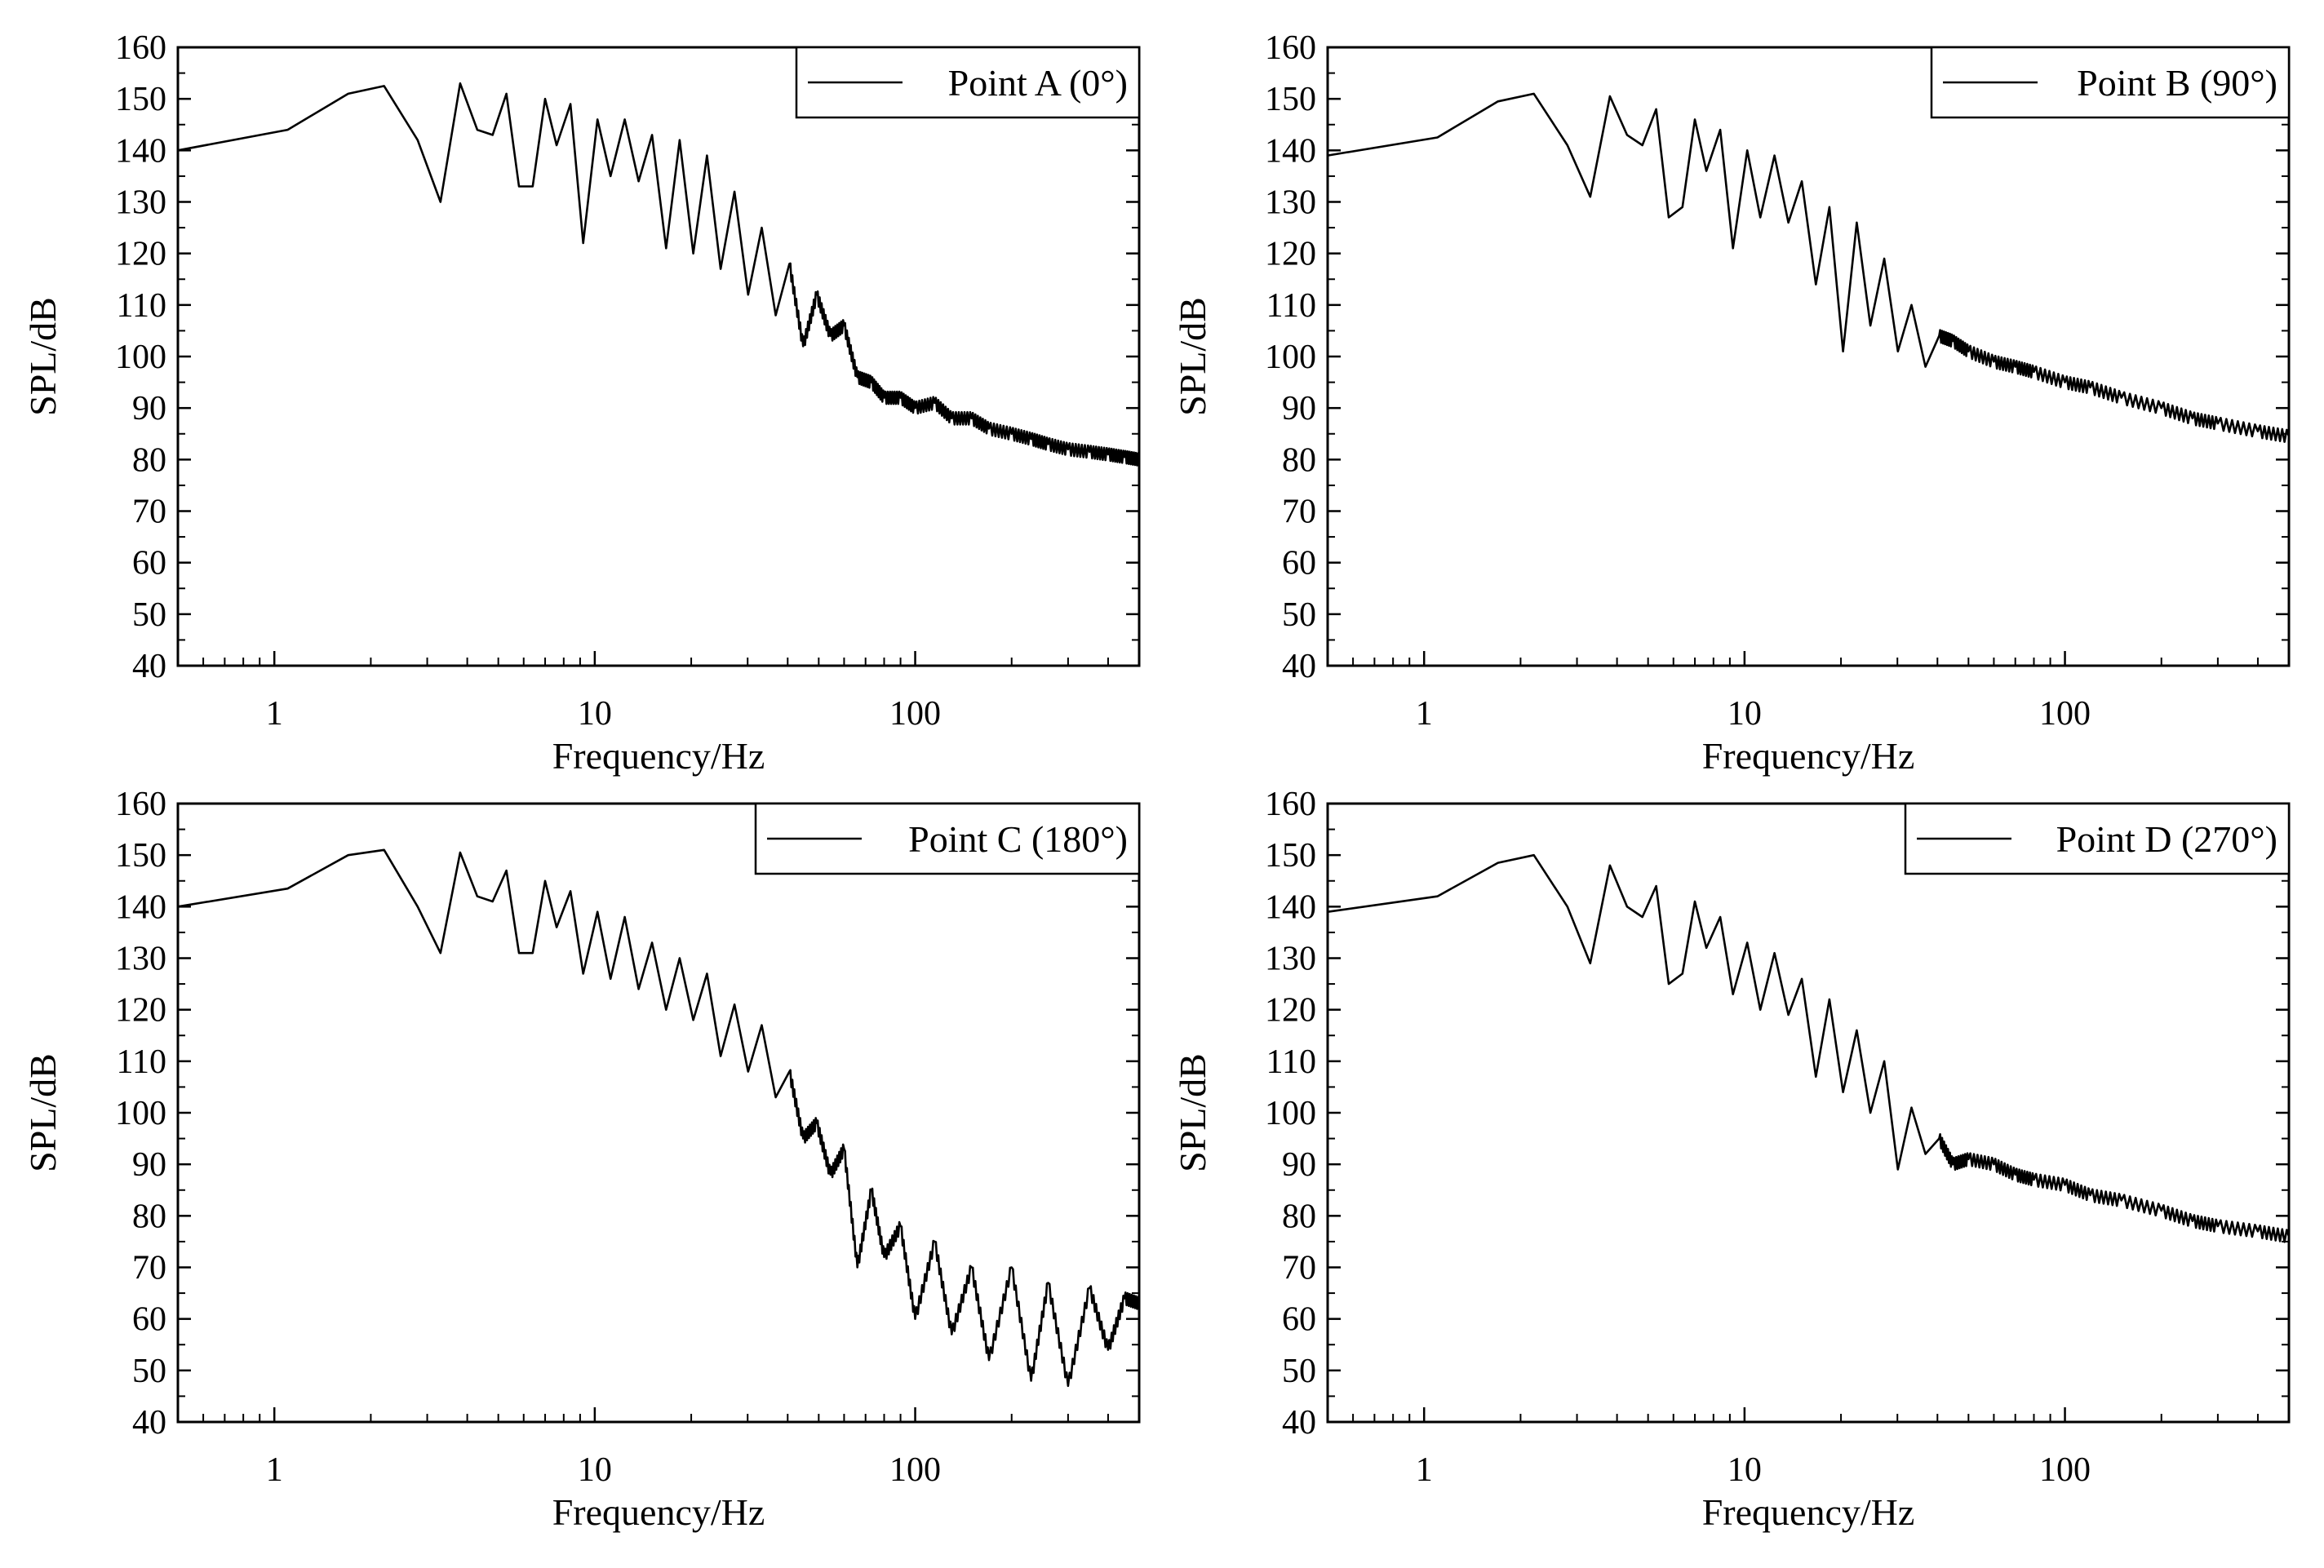  Describe the element at coordinates (2177, 83) in the screenshot. I see `legend-label: Point B (90°)` at that location.